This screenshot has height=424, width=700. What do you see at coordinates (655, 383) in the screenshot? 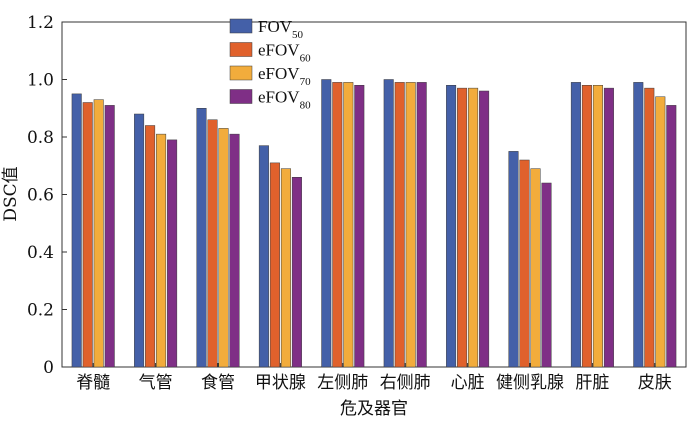
I see `x-tick-label: 皮肤` at bounding box center [655, 383].